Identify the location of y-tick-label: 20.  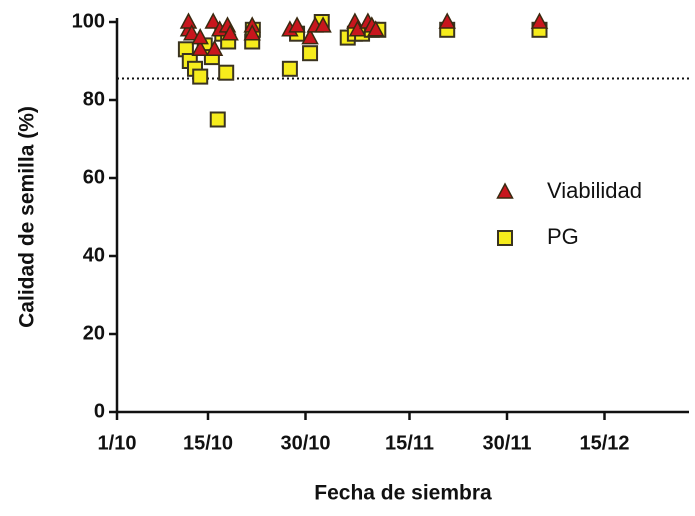
(94, 333).